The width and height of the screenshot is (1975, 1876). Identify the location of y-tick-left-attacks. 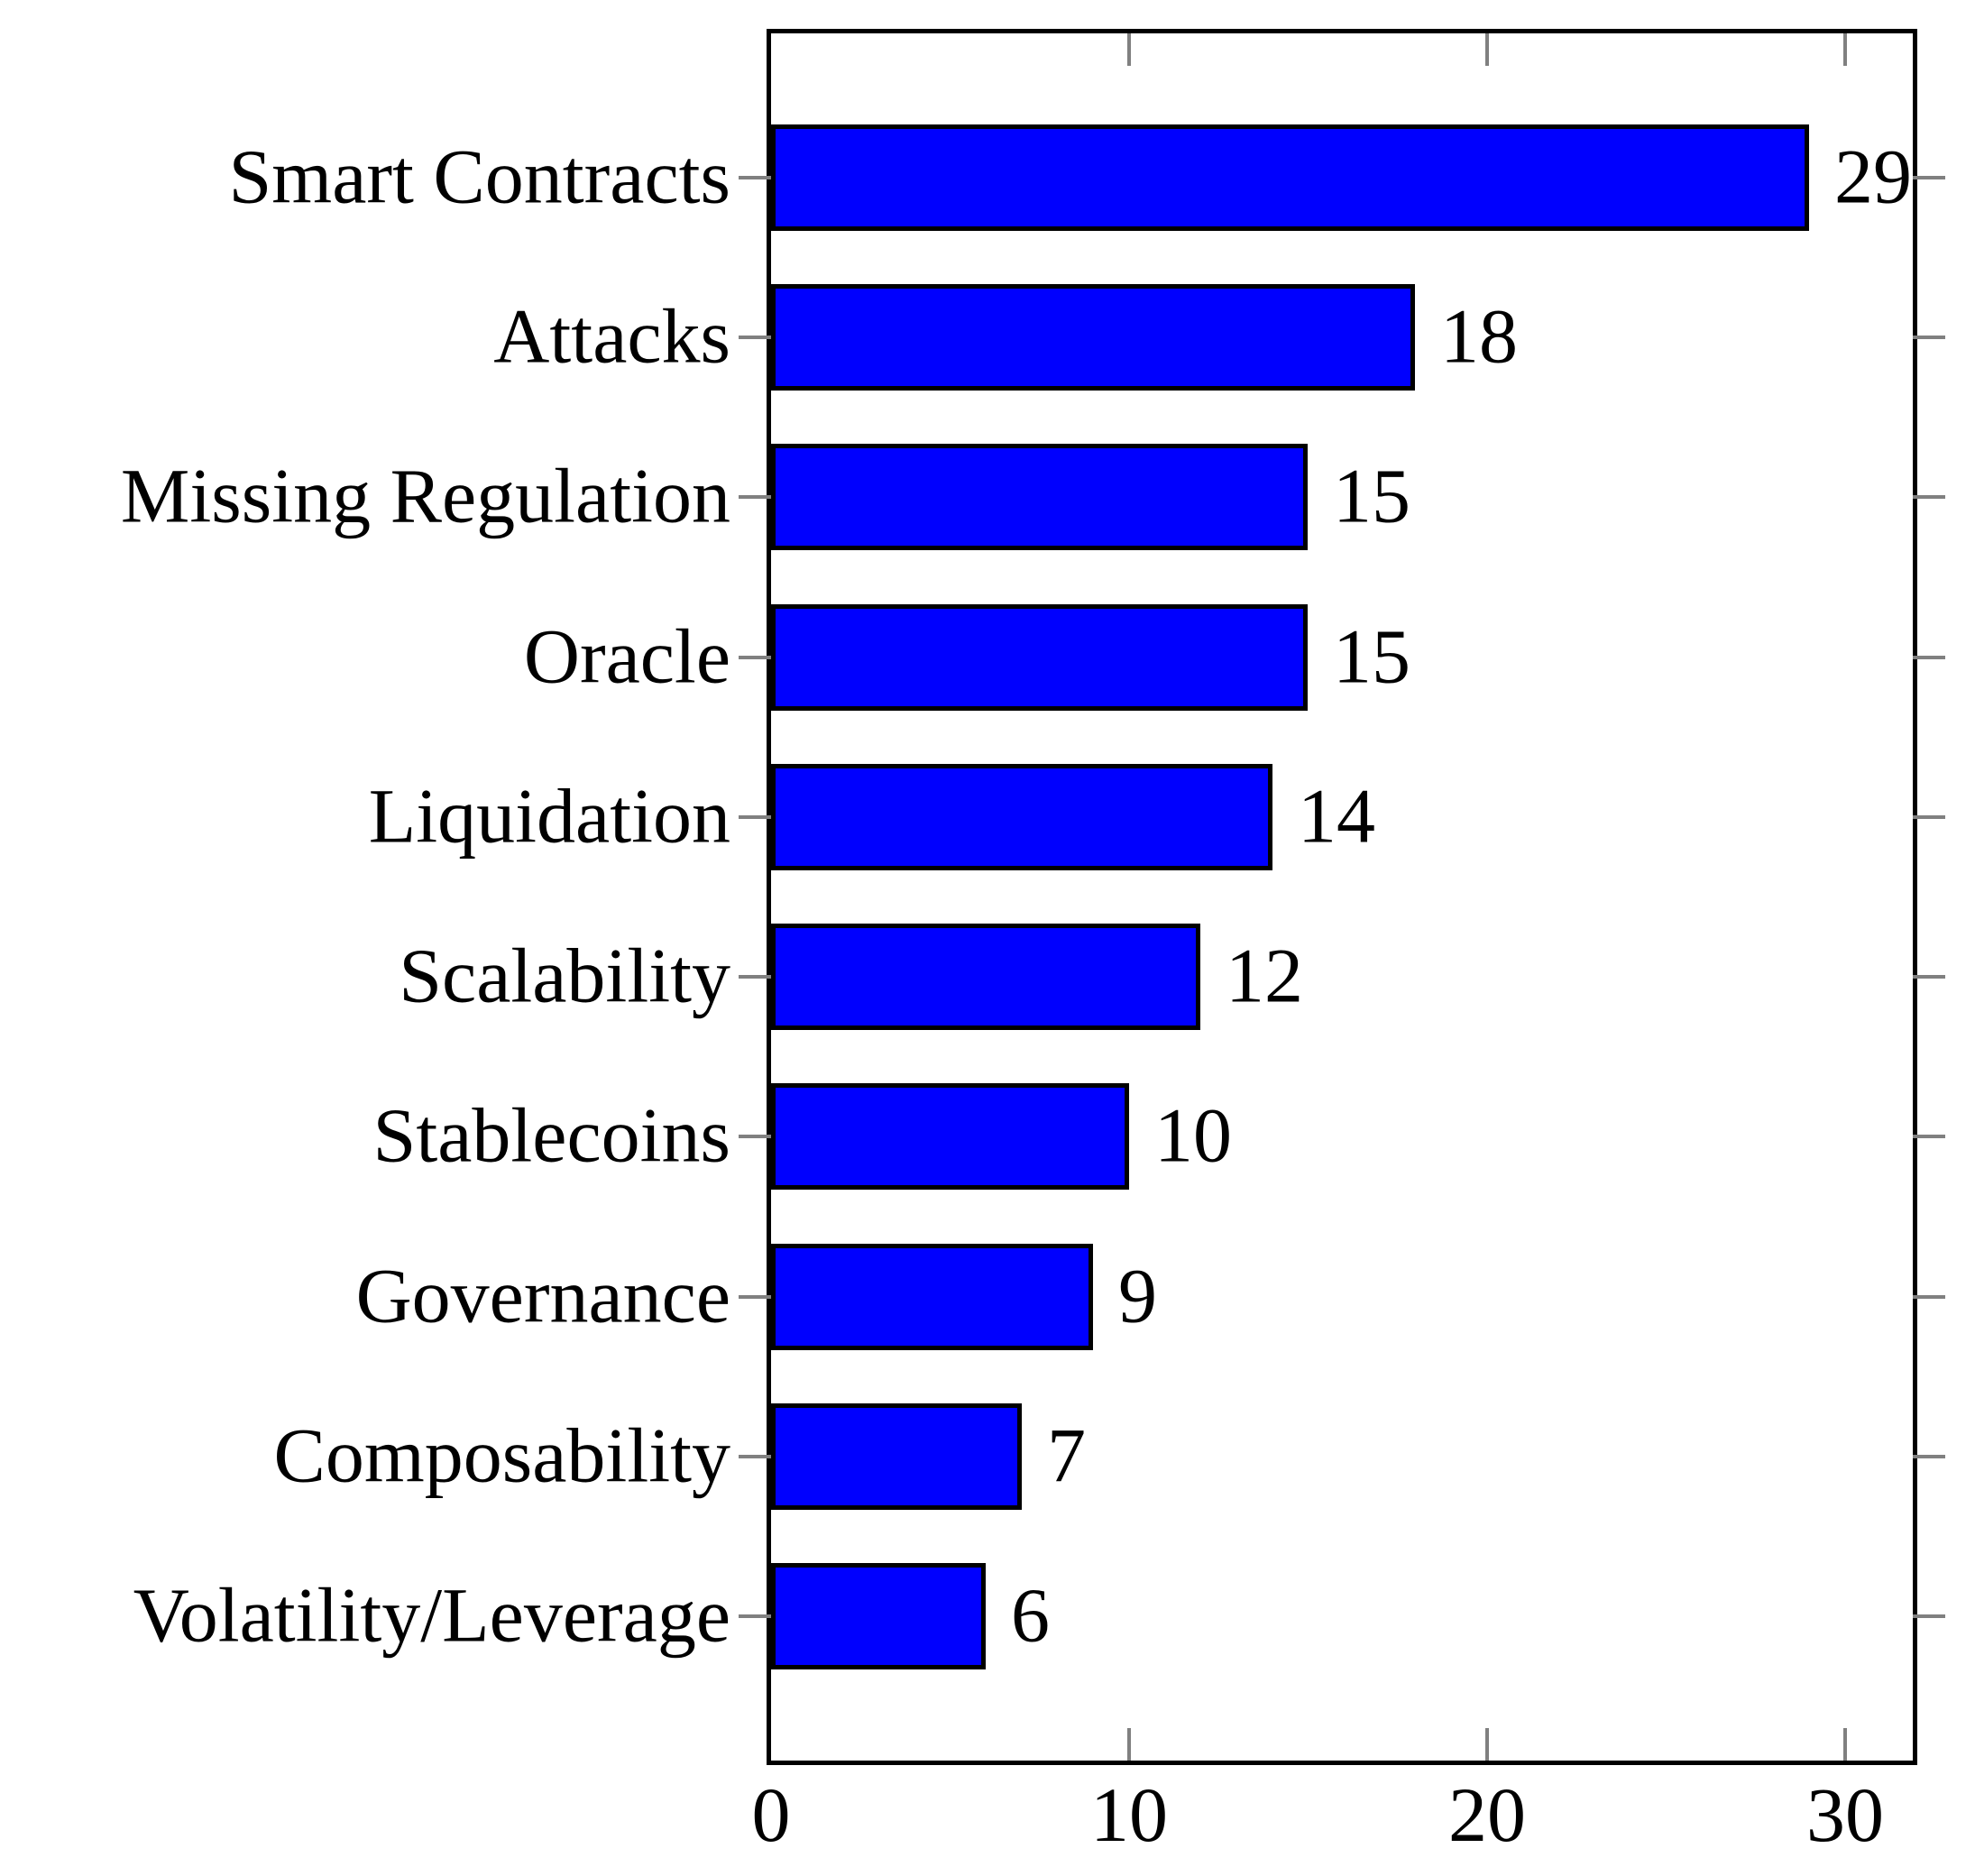
(755, 337).